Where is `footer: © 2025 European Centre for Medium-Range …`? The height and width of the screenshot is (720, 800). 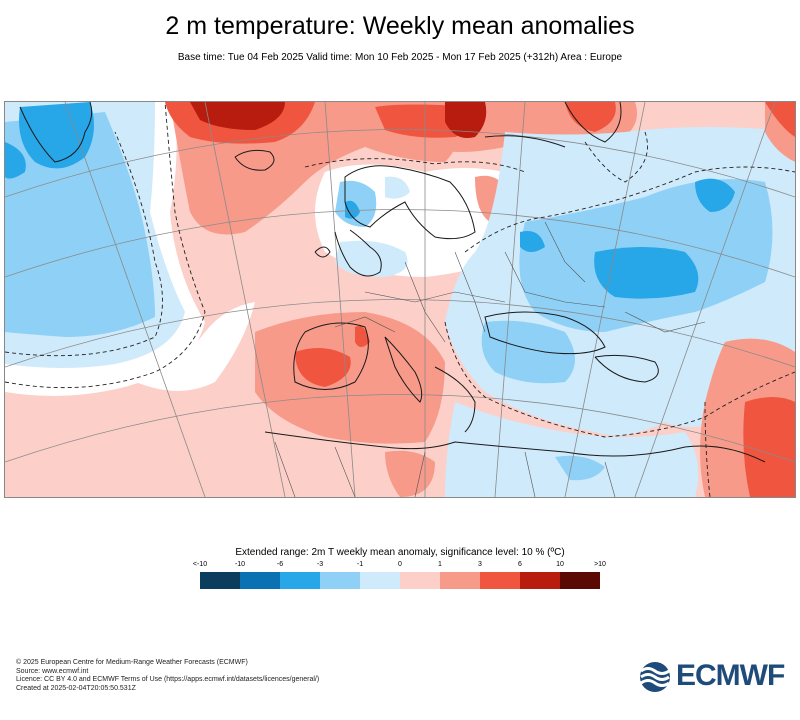 footer: © 2025 European Centre for Medium-Range … is located at coordinates (167, 676).